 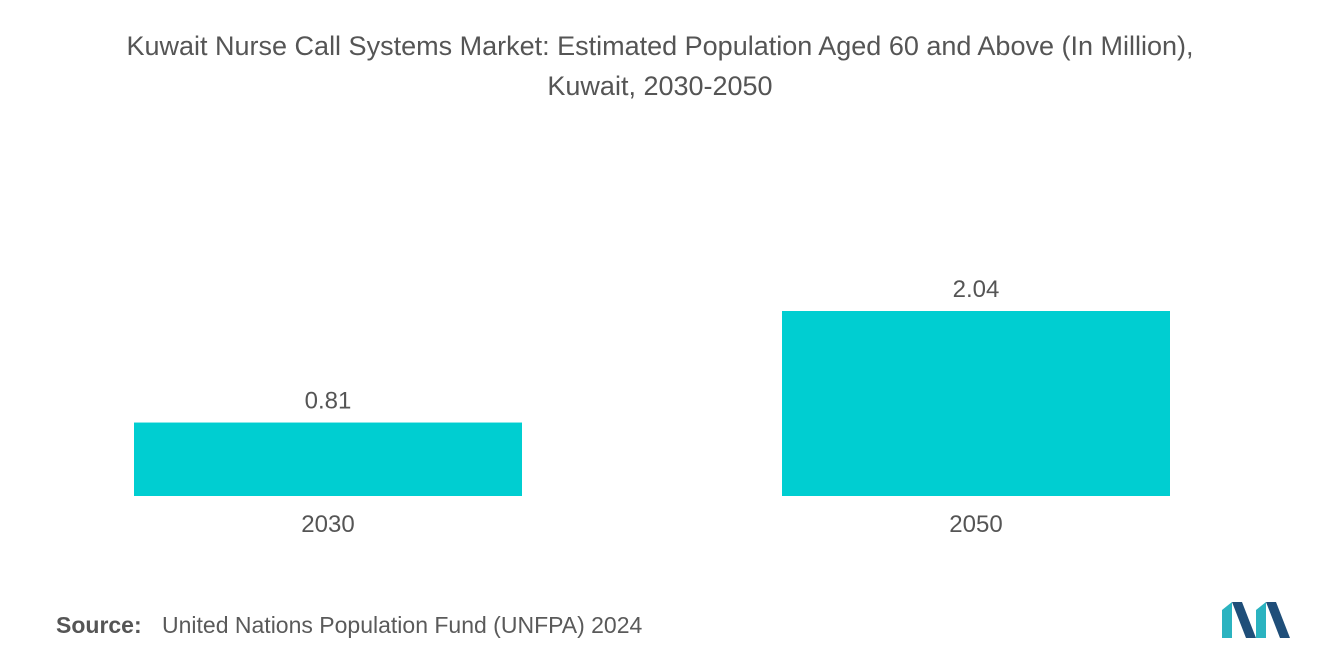 I want to click on chart-title-line-2: Kuwait, 2030-2050, so click(x=660, y=86).